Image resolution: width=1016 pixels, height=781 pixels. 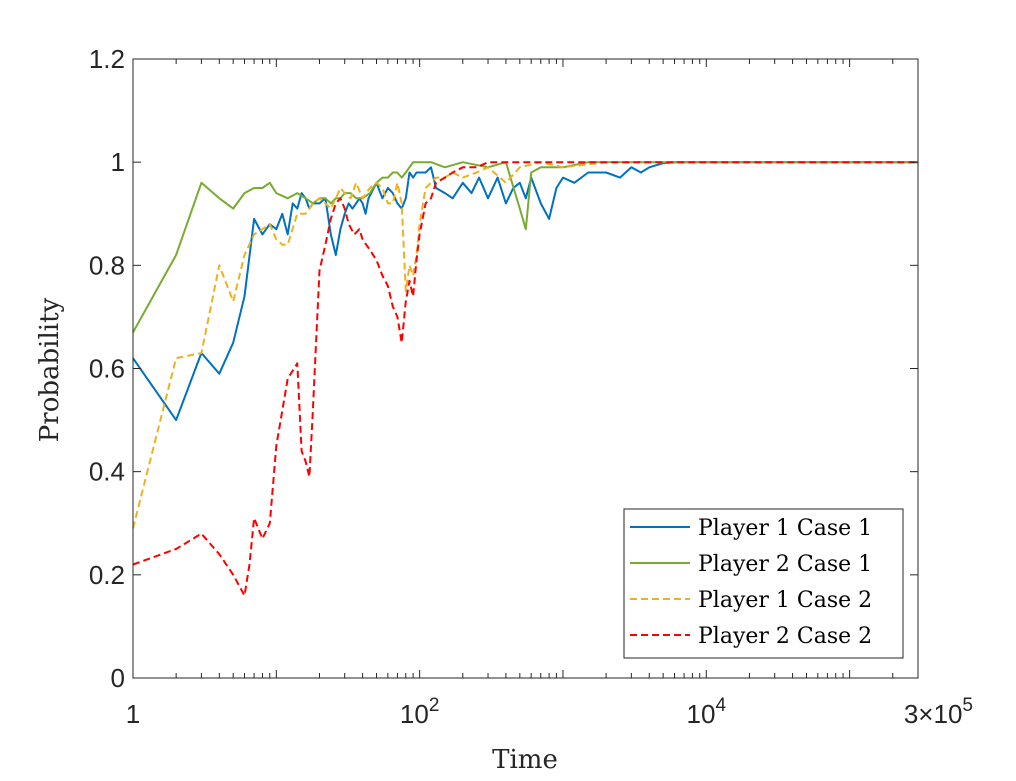 What do you see at coordinates (107, 575) in the screenshot?
I see `y-tick-label: 0.2` at bounding box center [107, 575].